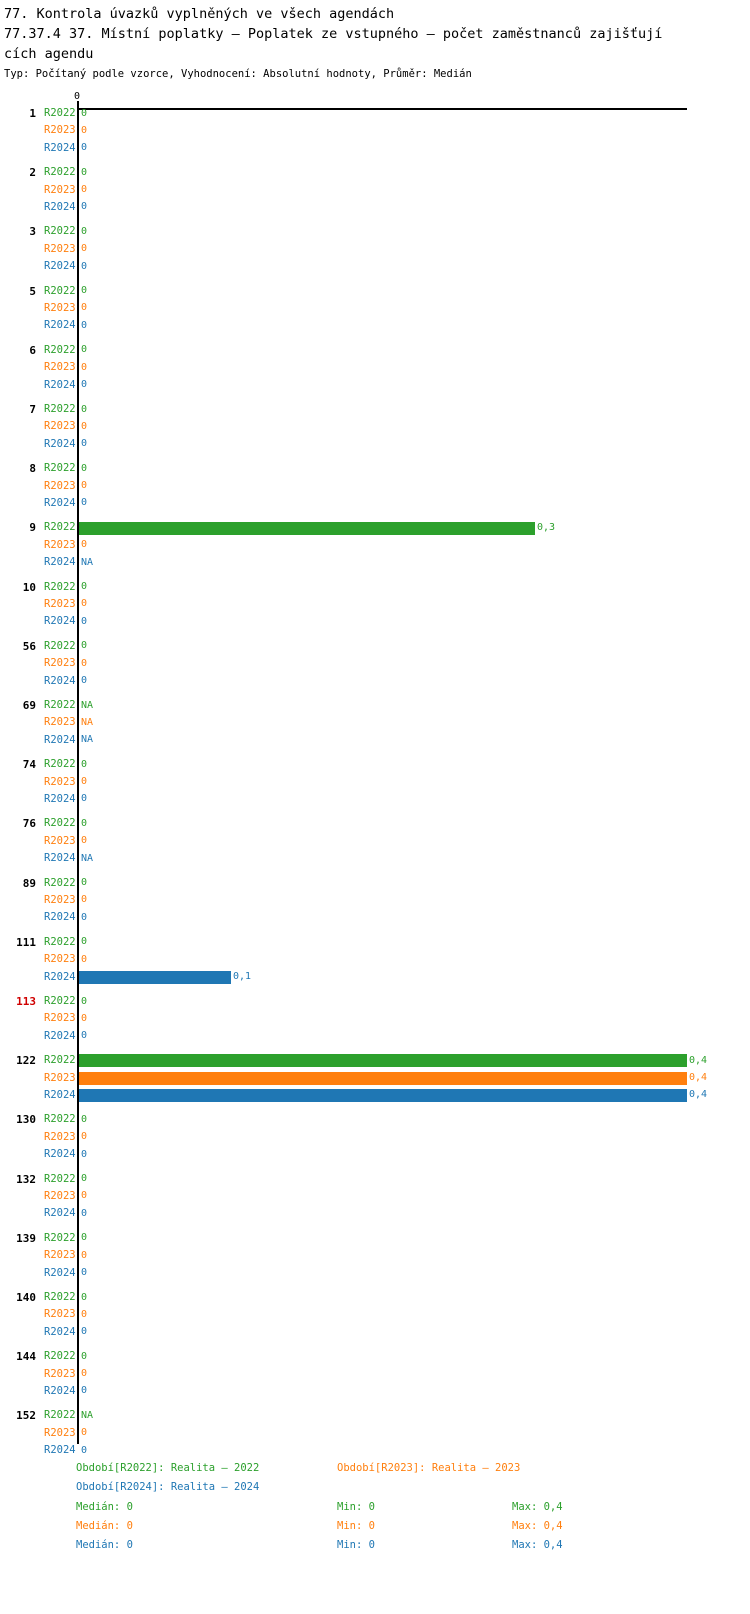  I want to click on bar-value-label: 0,4, so click(698, 1078).